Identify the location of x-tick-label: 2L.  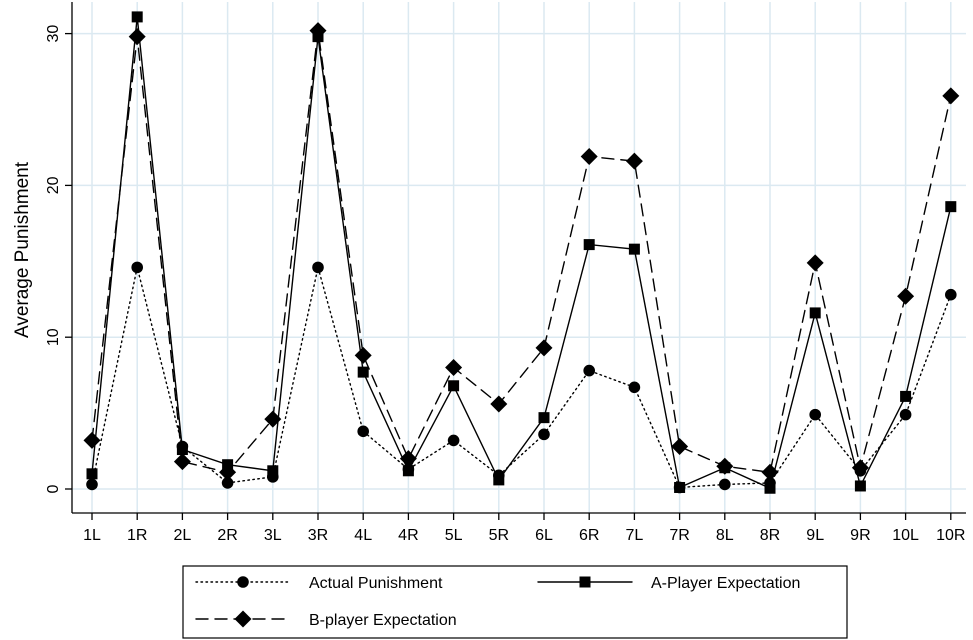
(183, 535).